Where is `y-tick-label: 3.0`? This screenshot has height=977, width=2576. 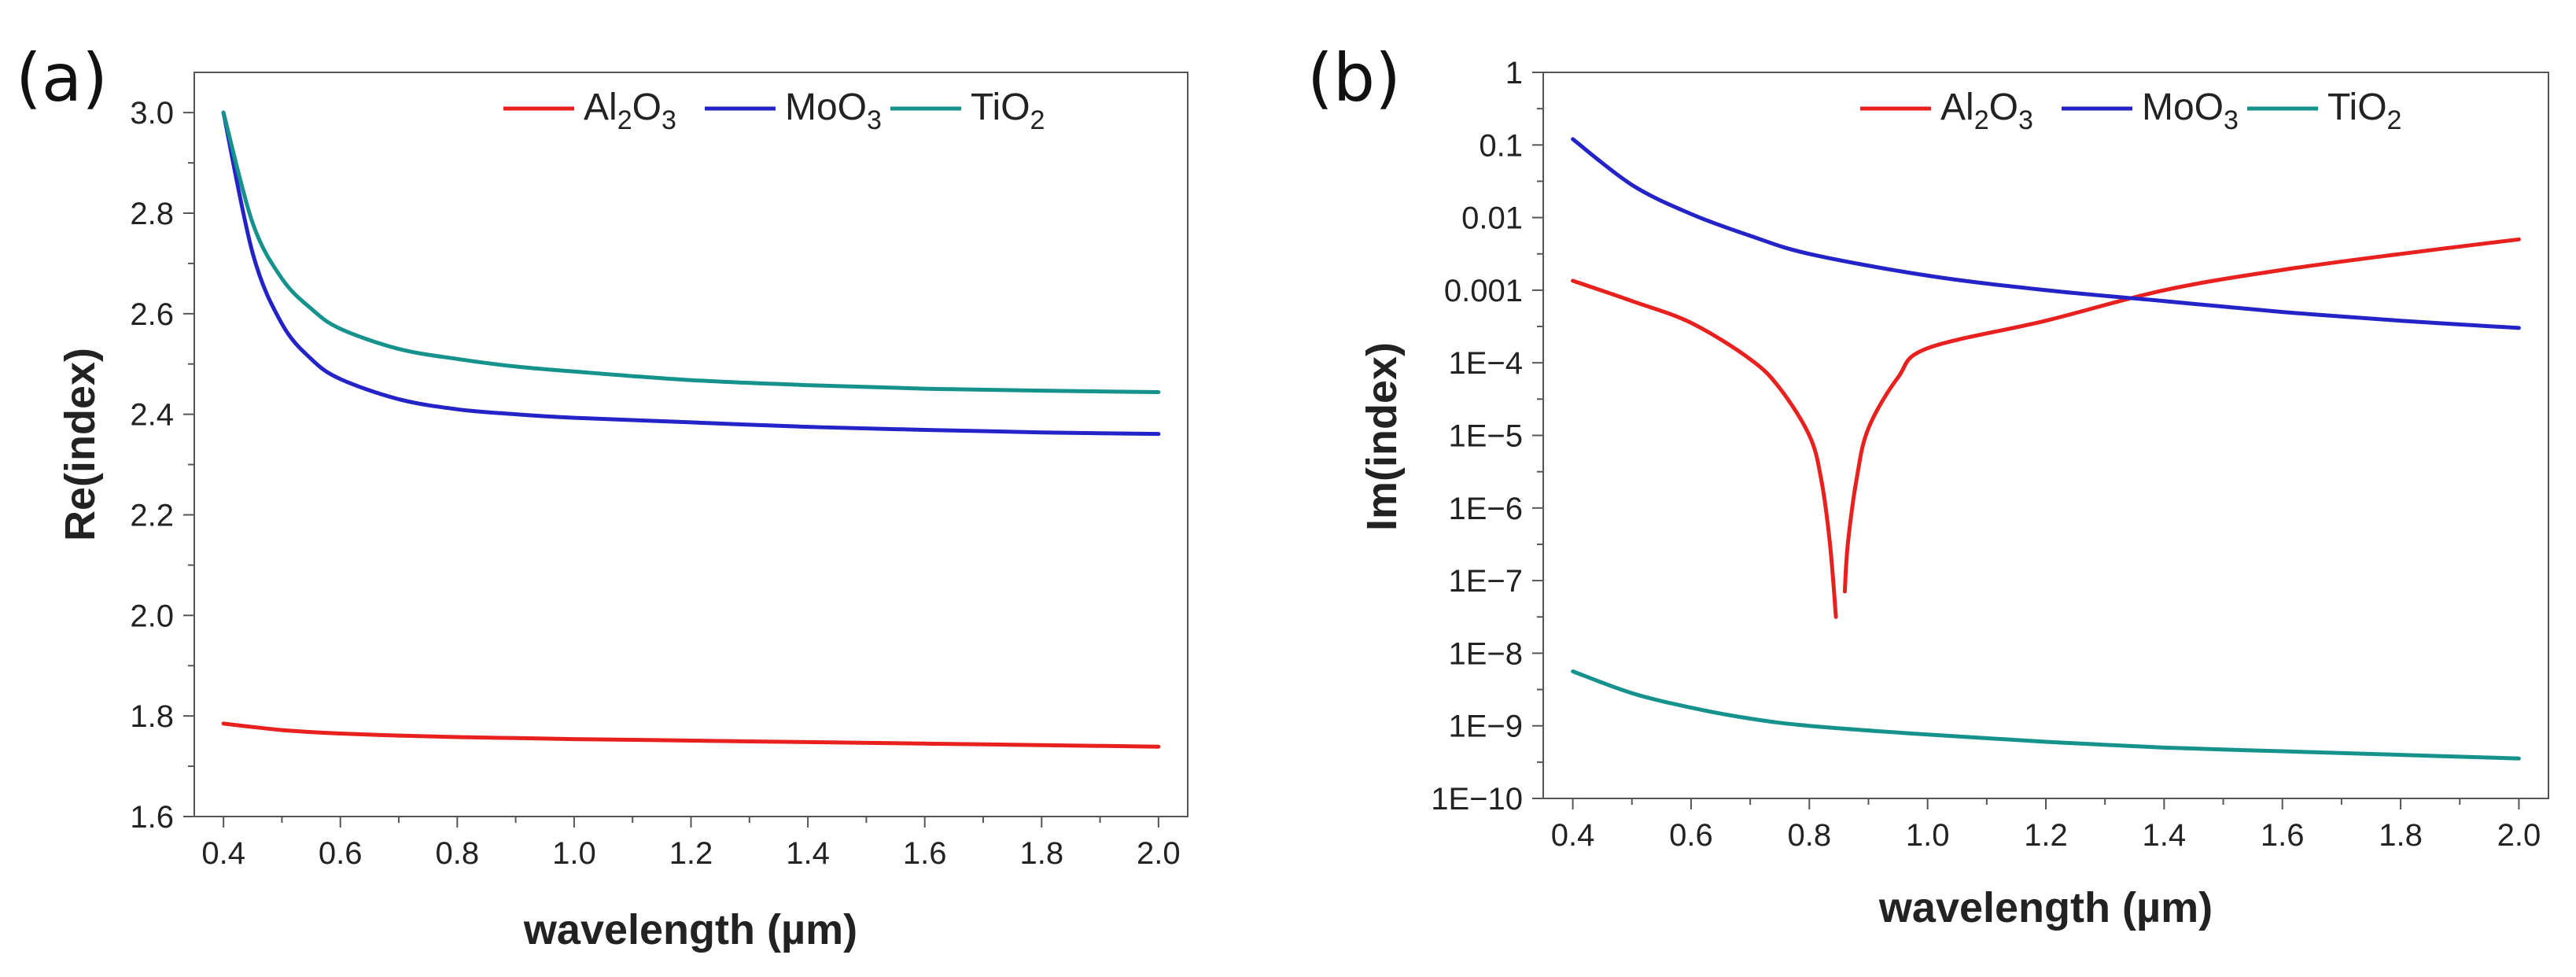 y-tick-label: 3.0 is located at coordinates (152, 113).